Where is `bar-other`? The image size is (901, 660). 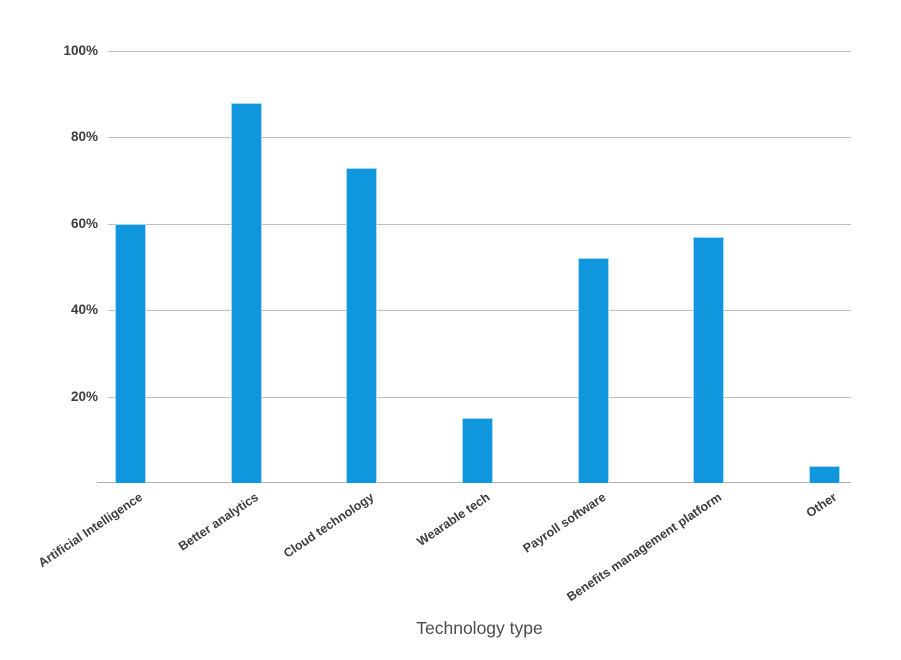
bar-other is located at coordinates (824, 474).